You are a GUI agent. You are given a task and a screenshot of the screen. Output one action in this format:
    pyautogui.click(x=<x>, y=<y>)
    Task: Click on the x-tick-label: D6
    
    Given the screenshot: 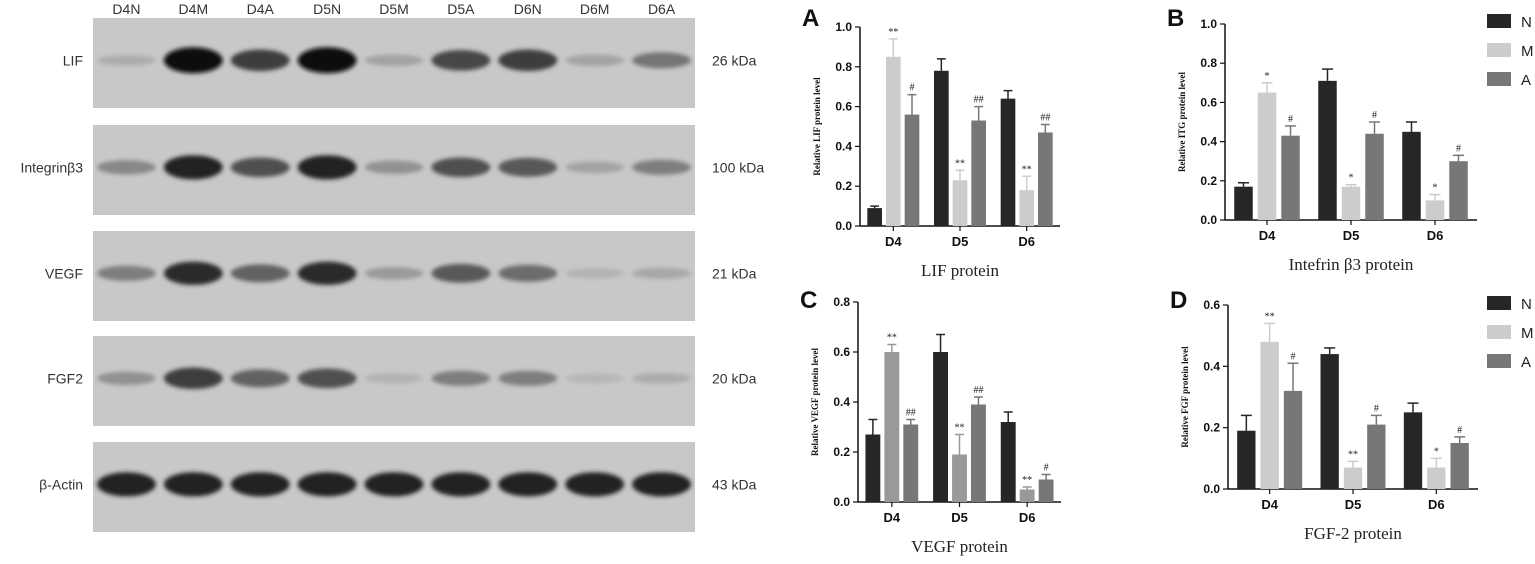 What is the action you would take?
    pyautogui.click(x=1026, y=241)
    